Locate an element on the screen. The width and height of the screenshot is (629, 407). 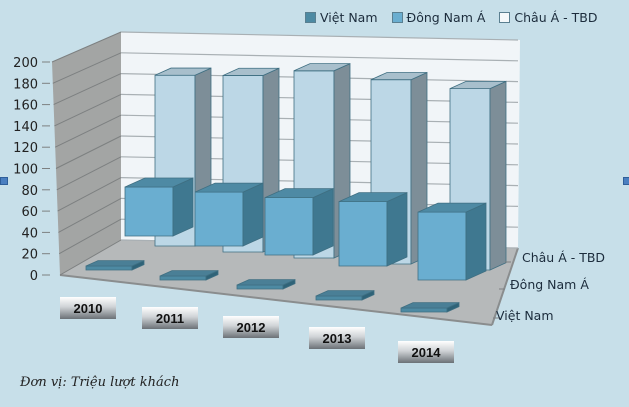
x-label-2014: 2014 is located at coordinates (426, 352).